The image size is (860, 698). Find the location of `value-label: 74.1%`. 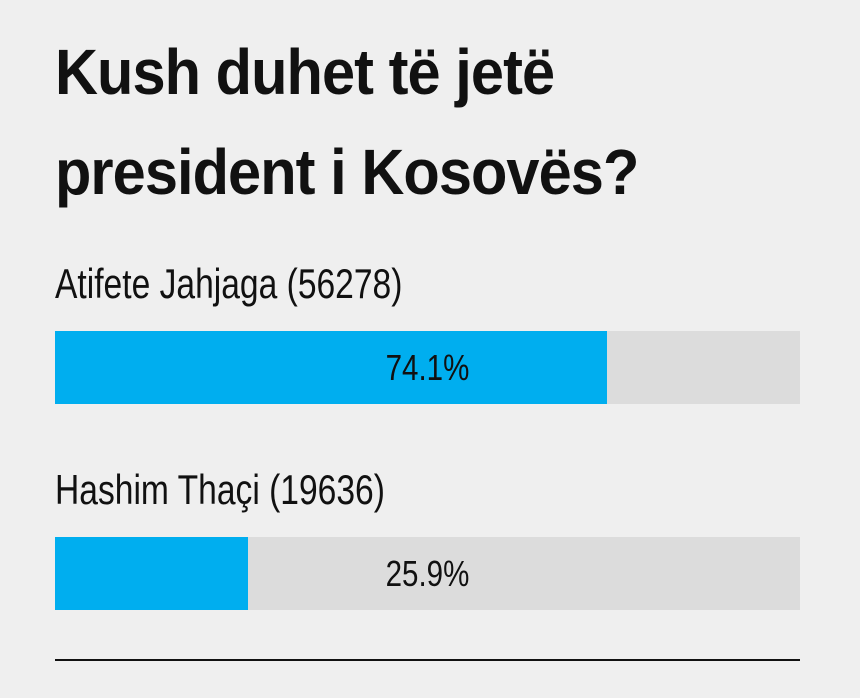

value-label: 74.1% is located at coordinates (427, 367).